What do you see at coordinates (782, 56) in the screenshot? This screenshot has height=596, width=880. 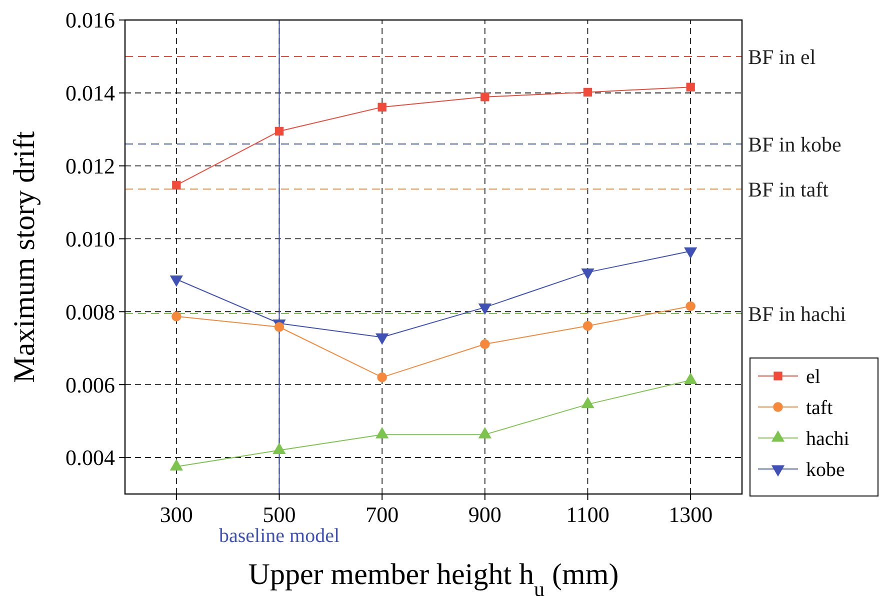 I see `ref-line-label: BF in el` at bounding box center [782, 56].